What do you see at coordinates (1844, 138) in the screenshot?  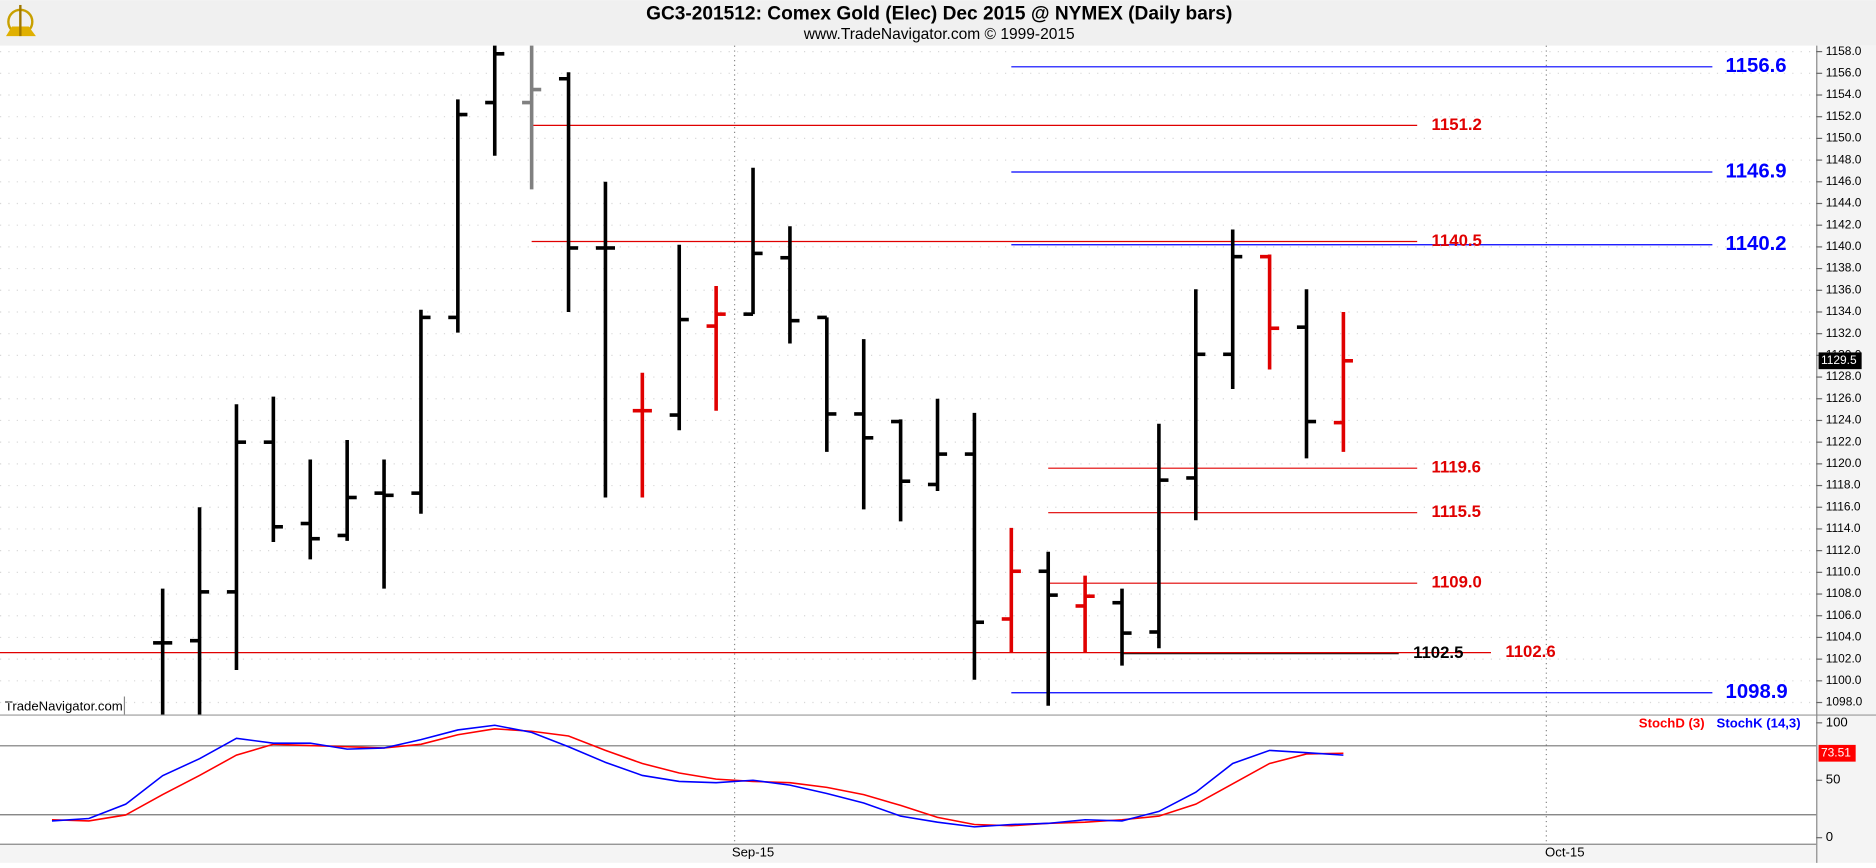 I see `y-tick-label: 1150.0` at bounding box center [1844, 138].